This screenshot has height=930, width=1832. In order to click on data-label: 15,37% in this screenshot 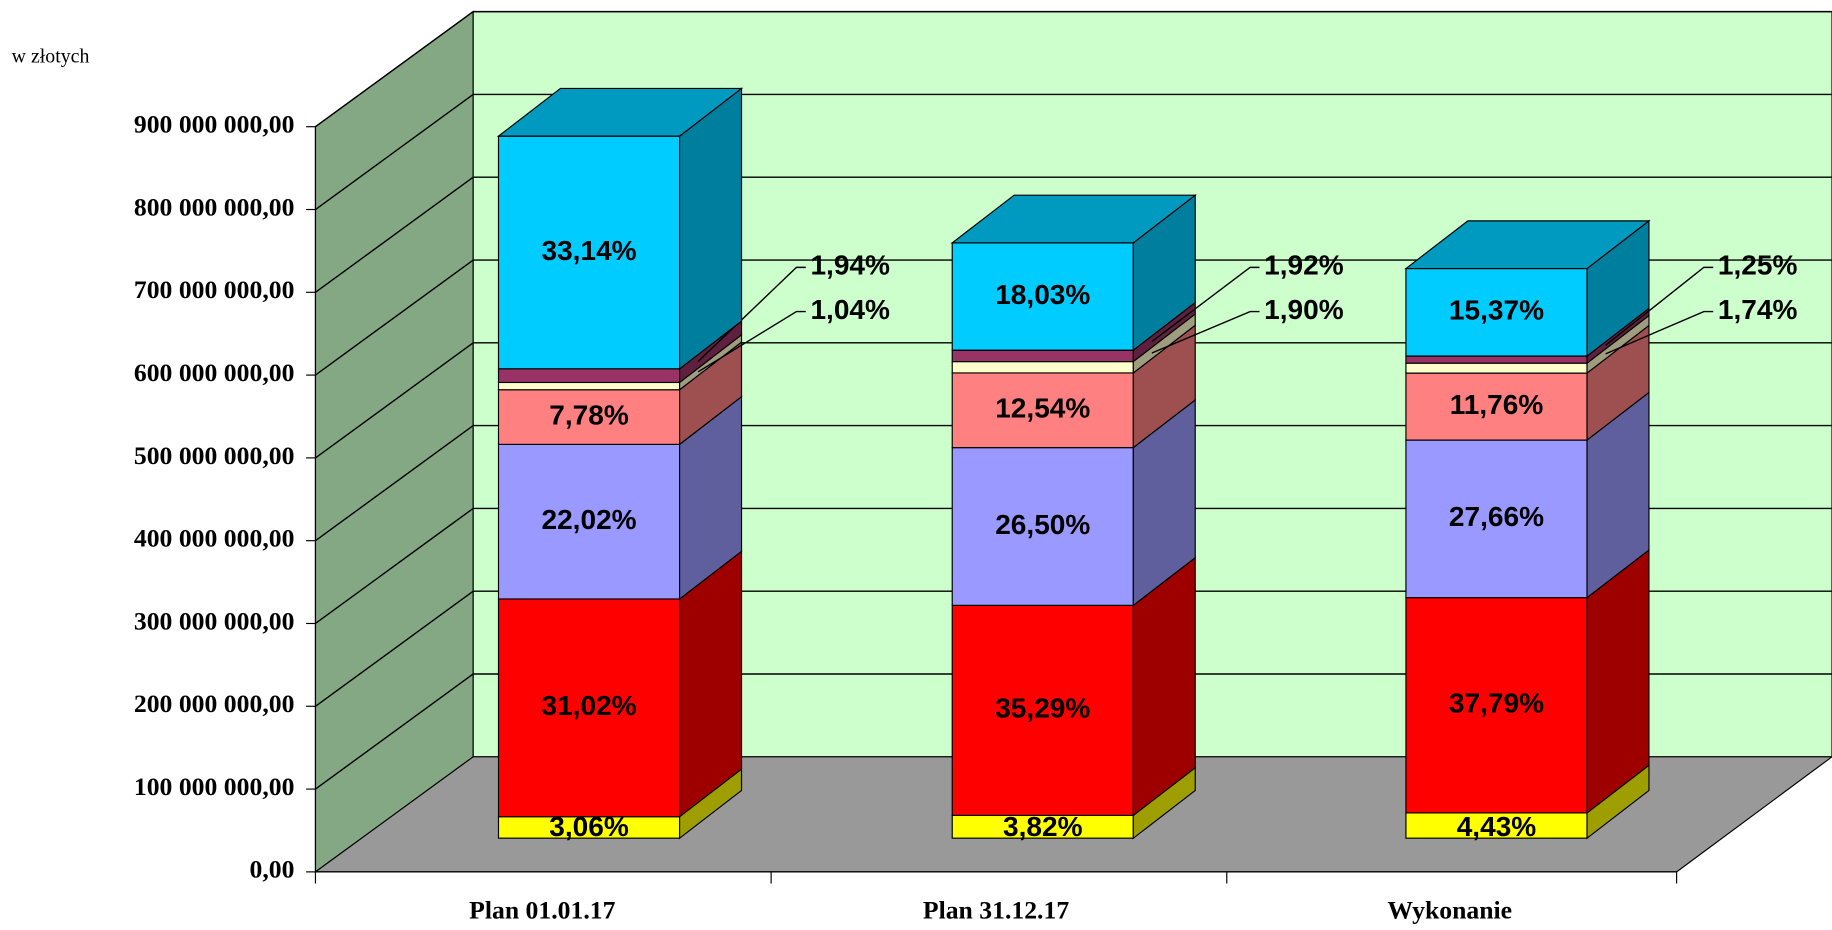, I will do `click(1496, 310)`.